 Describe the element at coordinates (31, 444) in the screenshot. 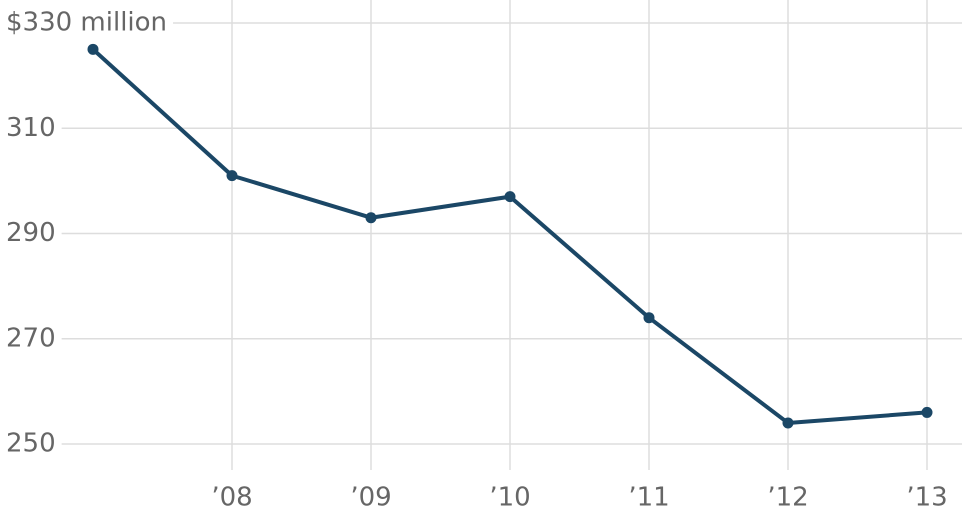

I see `y-tick-label: 250` at that location.